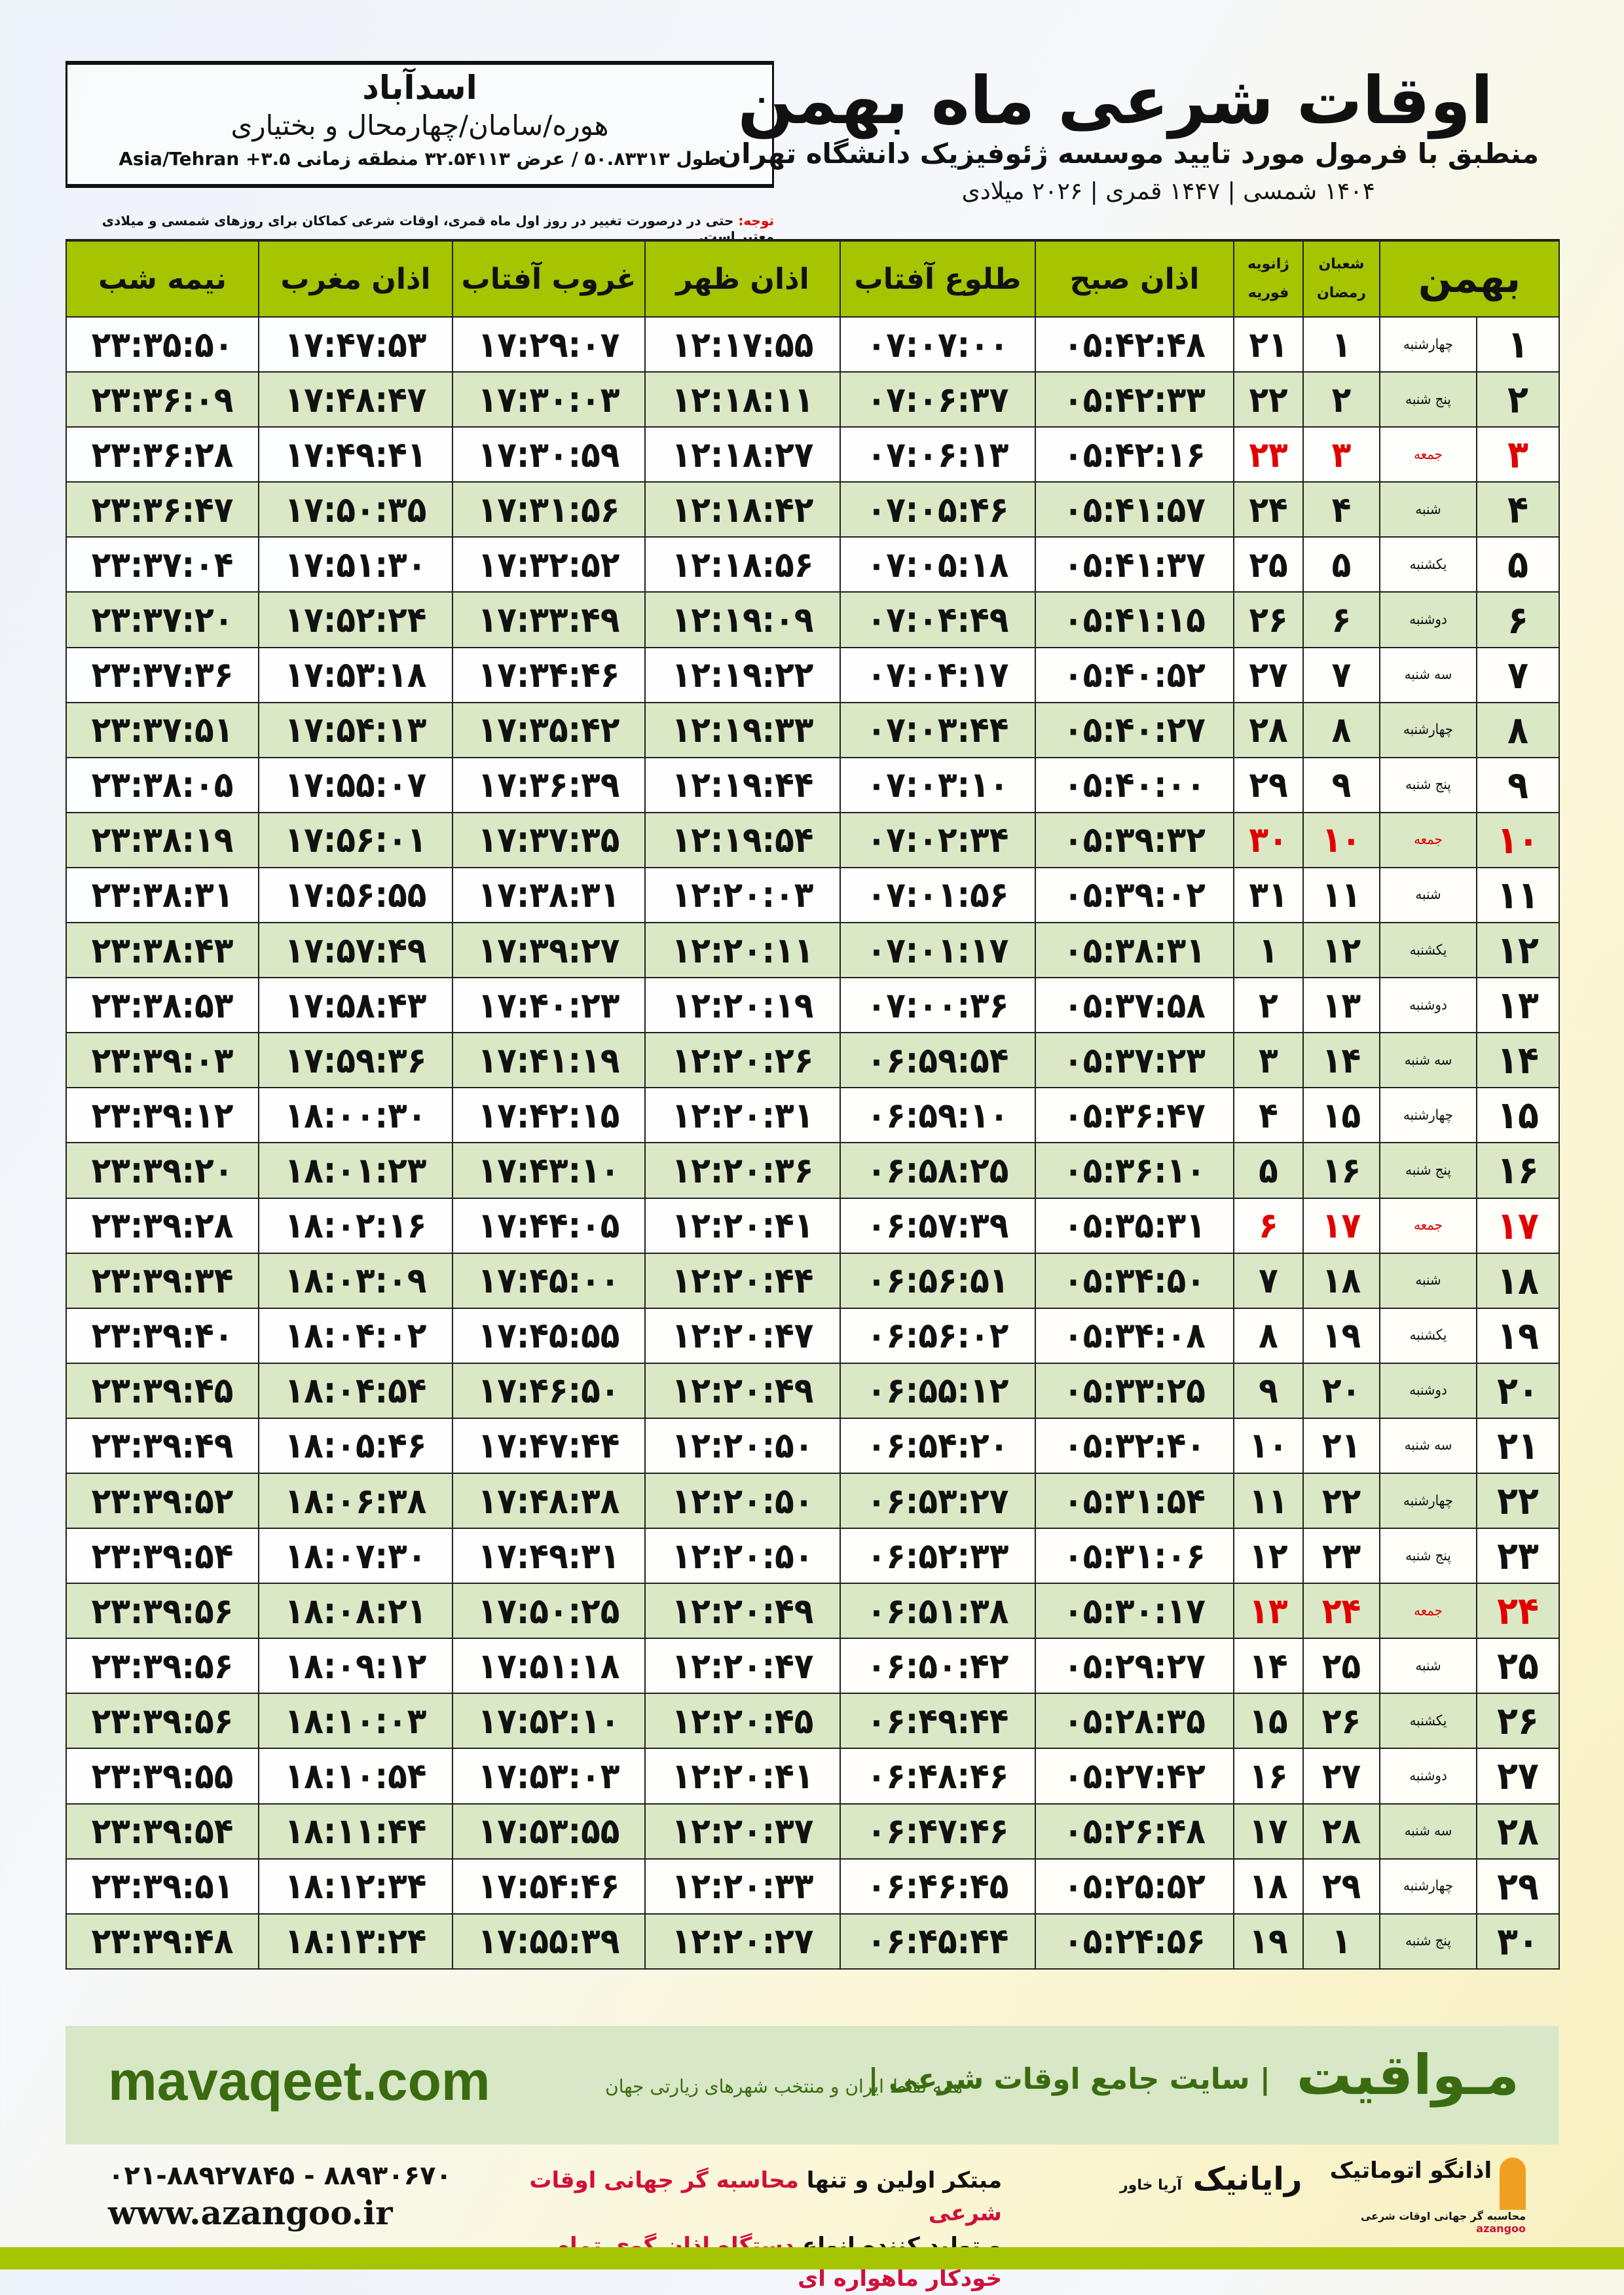 This screenshot has width=1624, height=2295. I want to click on cell-day: ۱۳, so click(1518, 1005).